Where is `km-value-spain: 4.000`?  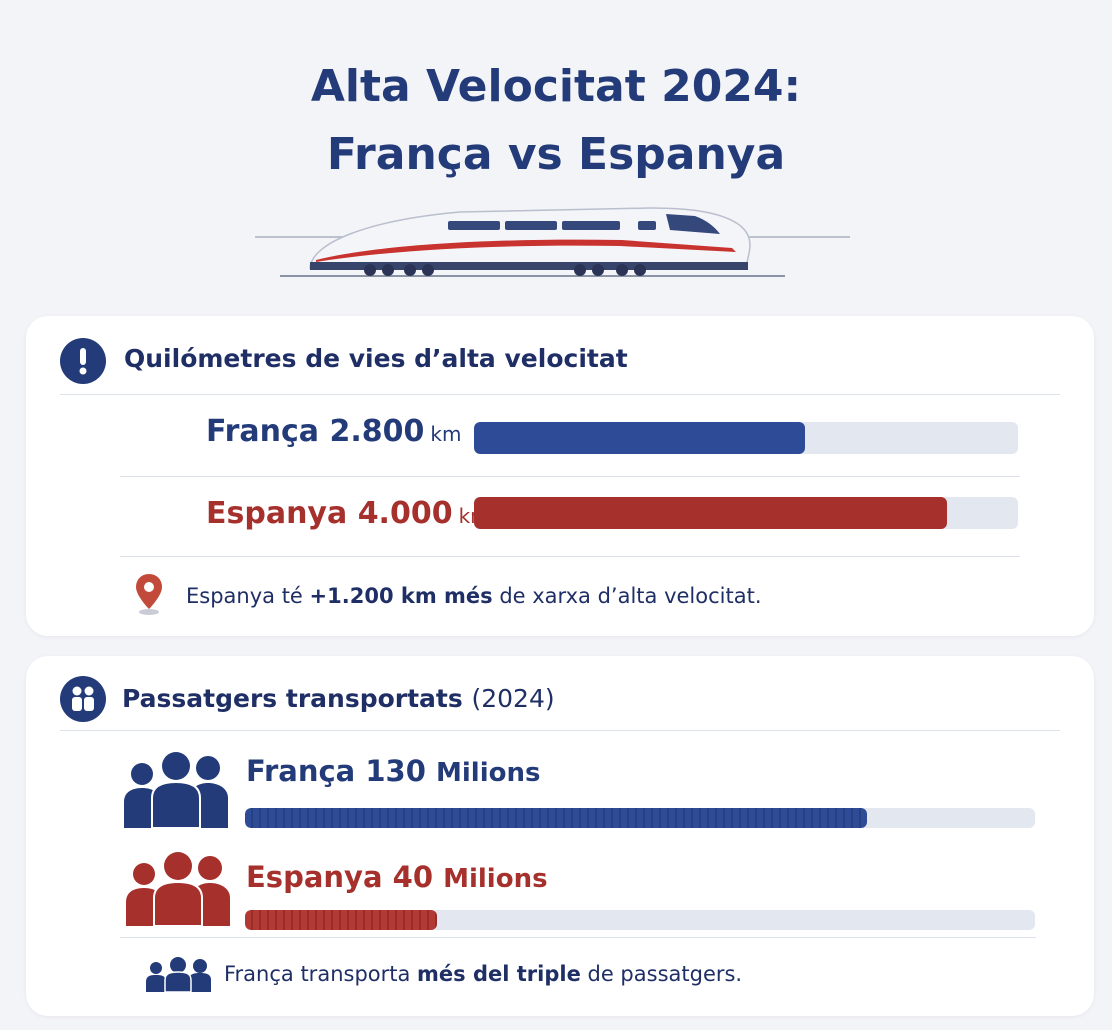 km-value-spain: 4.000 is located at coordinates (405, 513).